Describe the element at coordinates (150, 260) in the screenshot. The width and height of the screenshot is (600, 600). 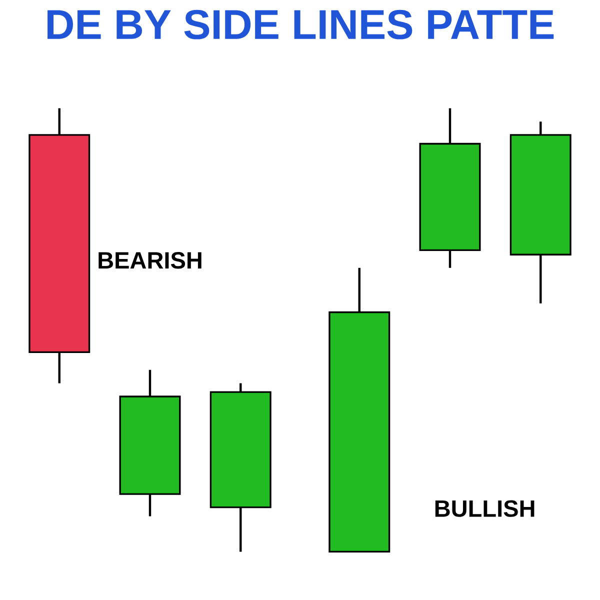
I see `annotation: BEARISH` at that location.